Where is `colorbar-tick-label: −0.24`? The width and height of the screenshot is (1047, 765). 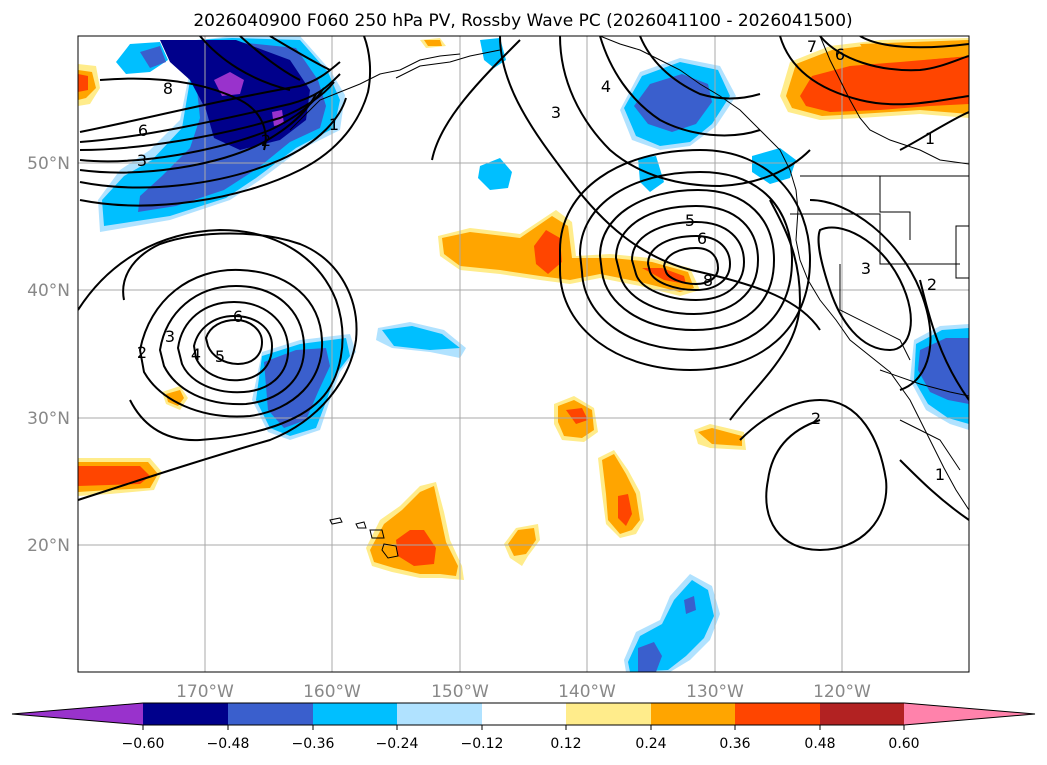 colorbar-tick-label: −0.24 is located at coordinates (397, 744).